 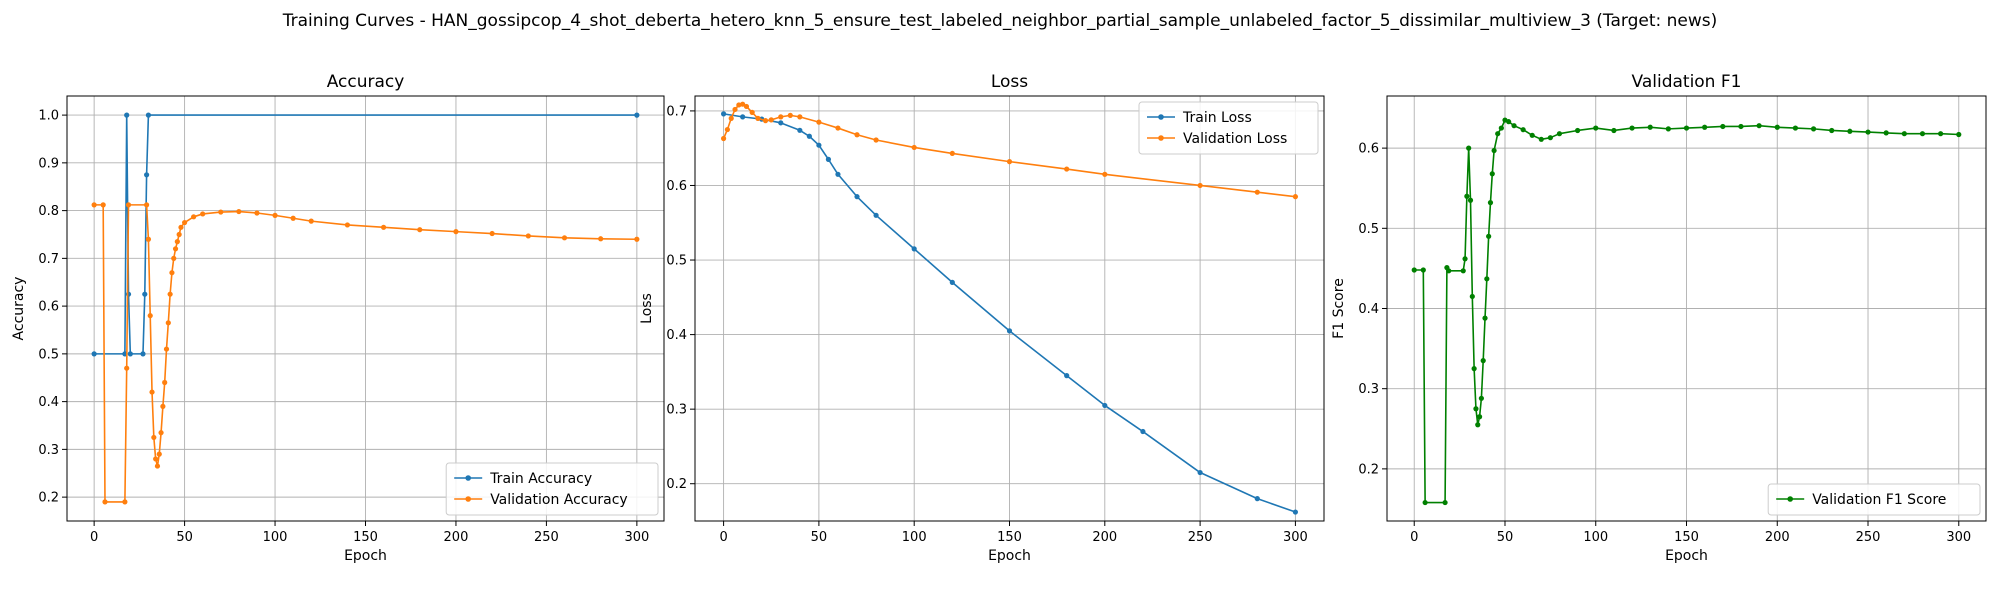 I want to click on legend-label: Train Loss, so click(x=1217, y=118).